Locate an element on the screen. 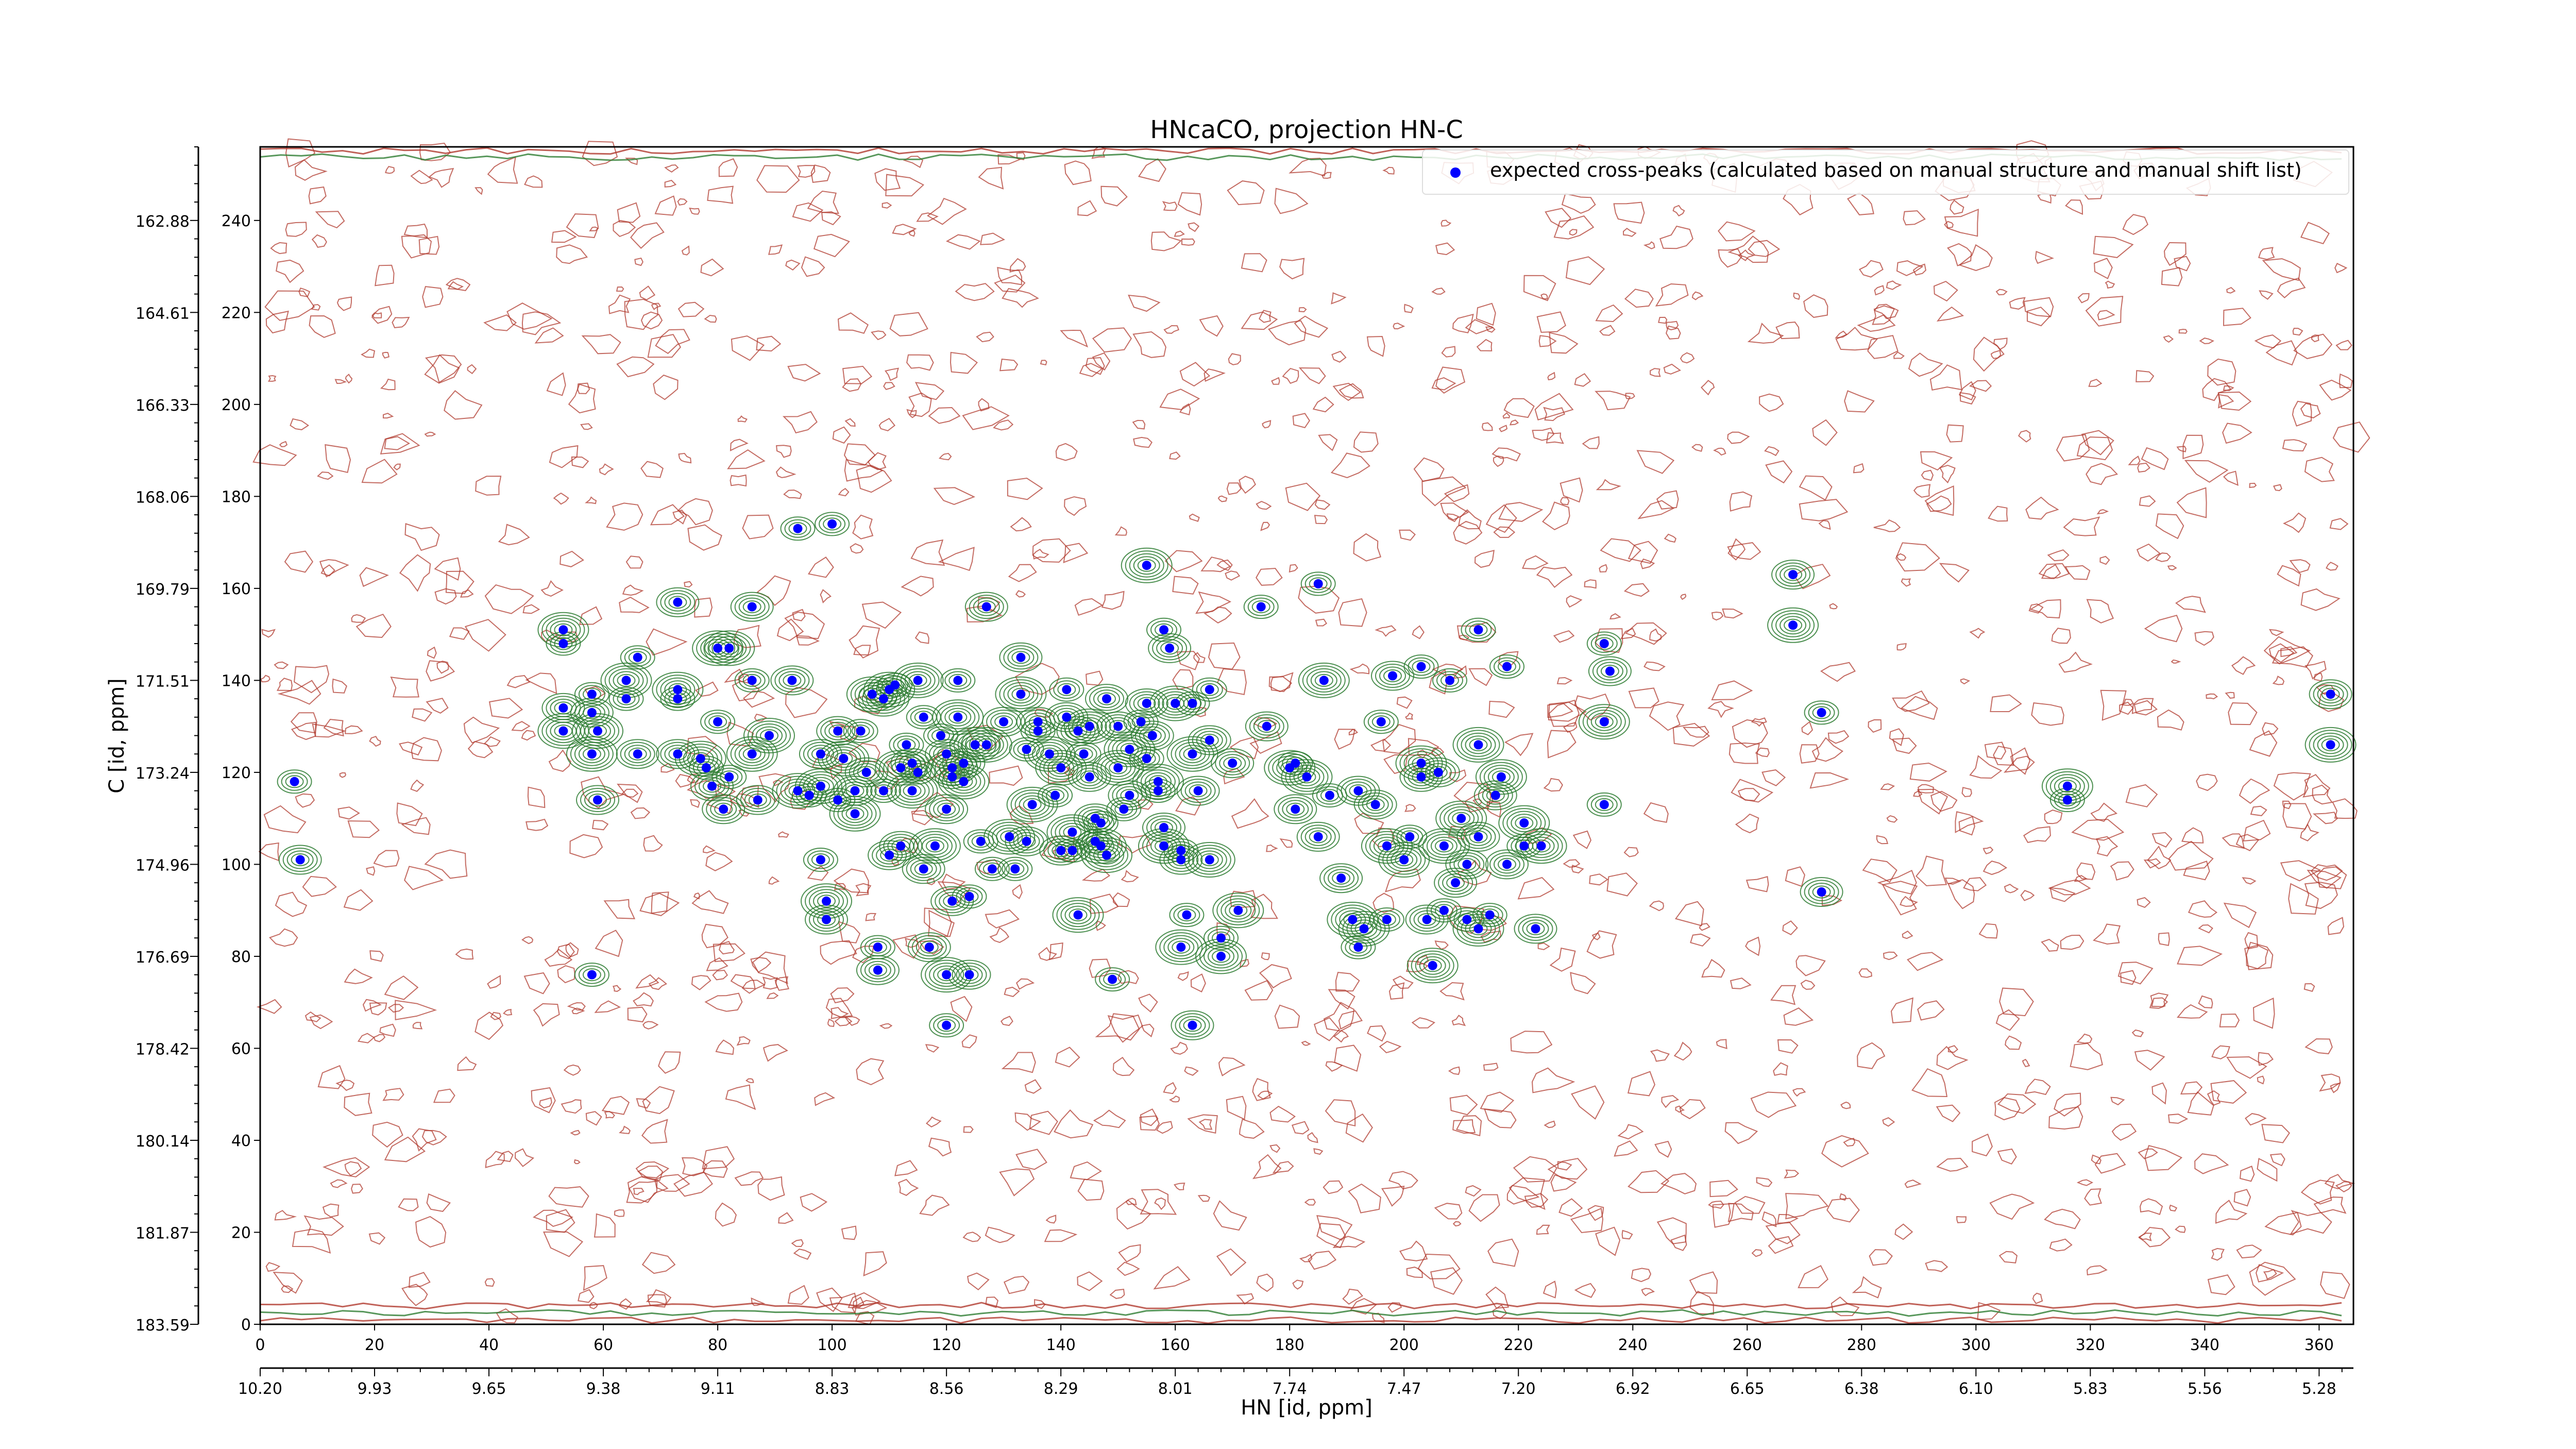 This screenshot has width=2576, height=1449. y-ppm-tick-label: 178.42 is located at coordinates (162, 1049).